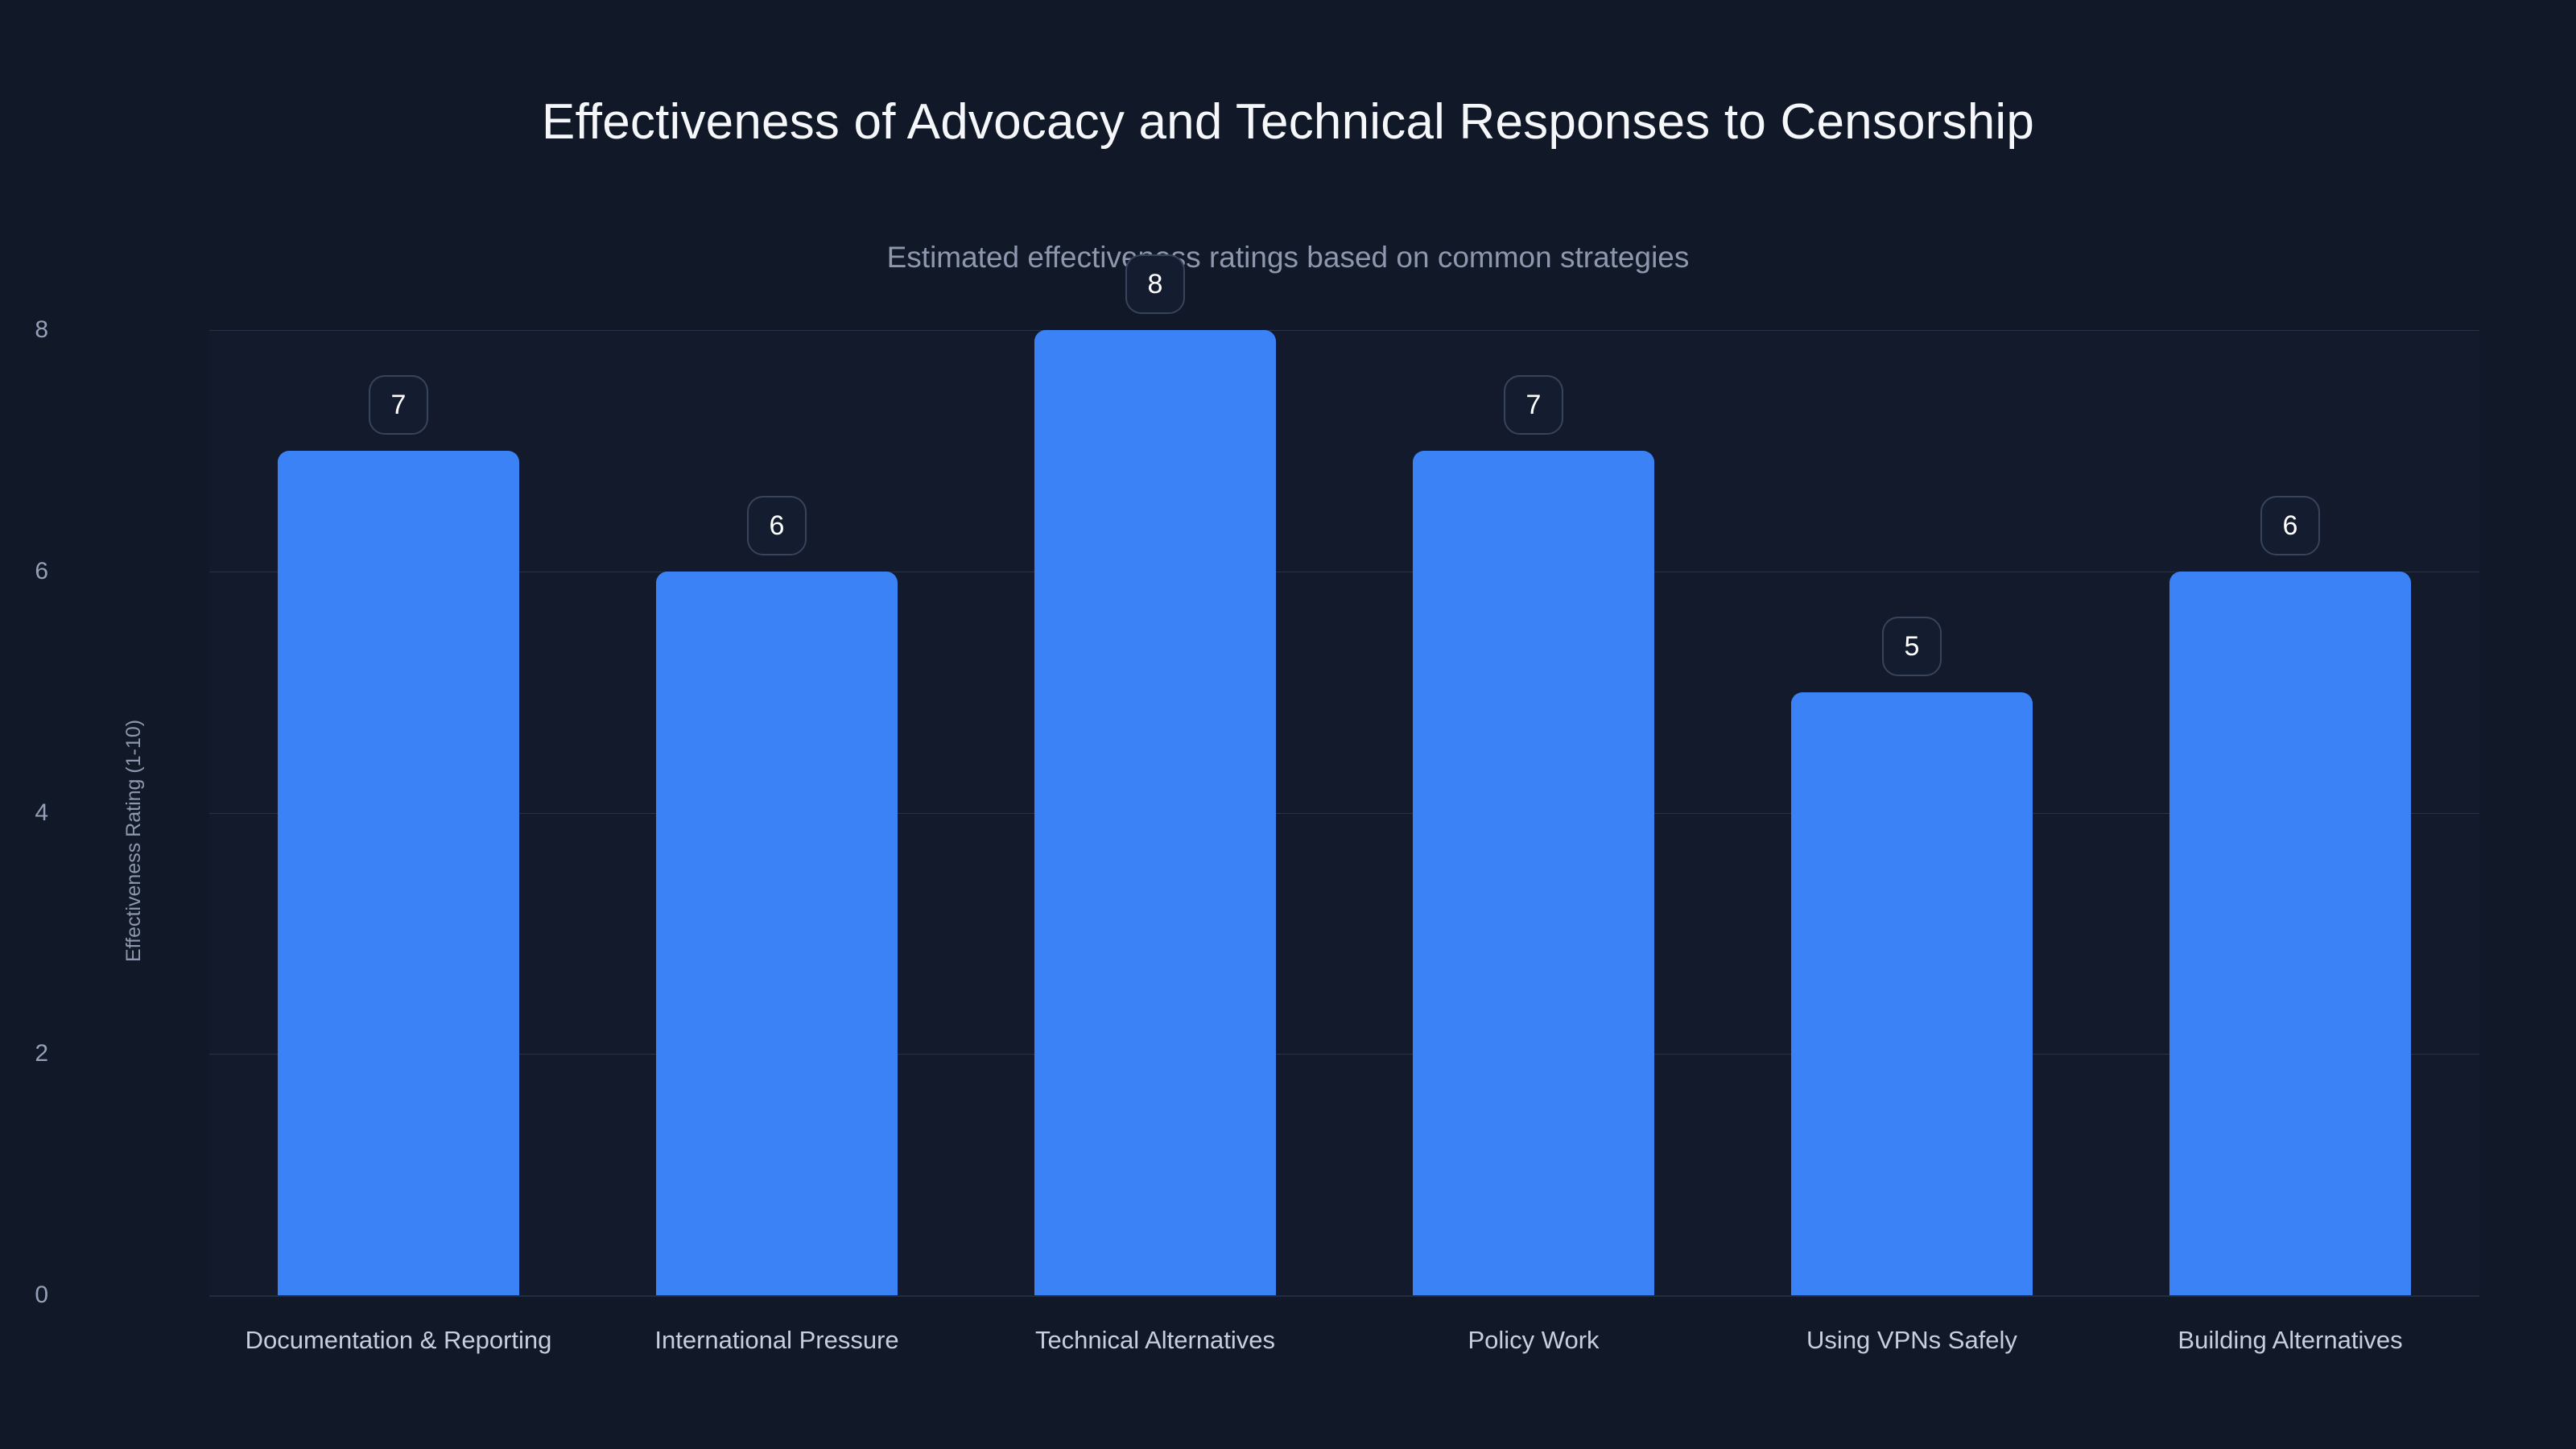 This screenshot has width=2576, height=1449. What do you see at coordinates (1912, 646) in the screenshot?
I see `bar-value-badge: 5` at bounding box center [1912, 646].